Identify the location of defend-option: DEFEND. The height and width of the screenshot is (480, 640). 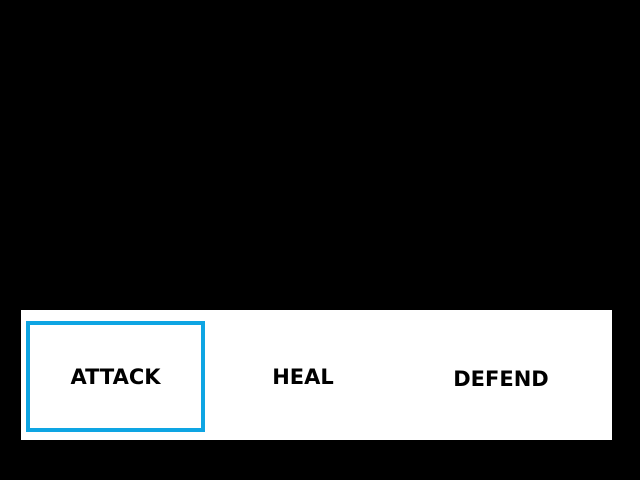
(501, 378).